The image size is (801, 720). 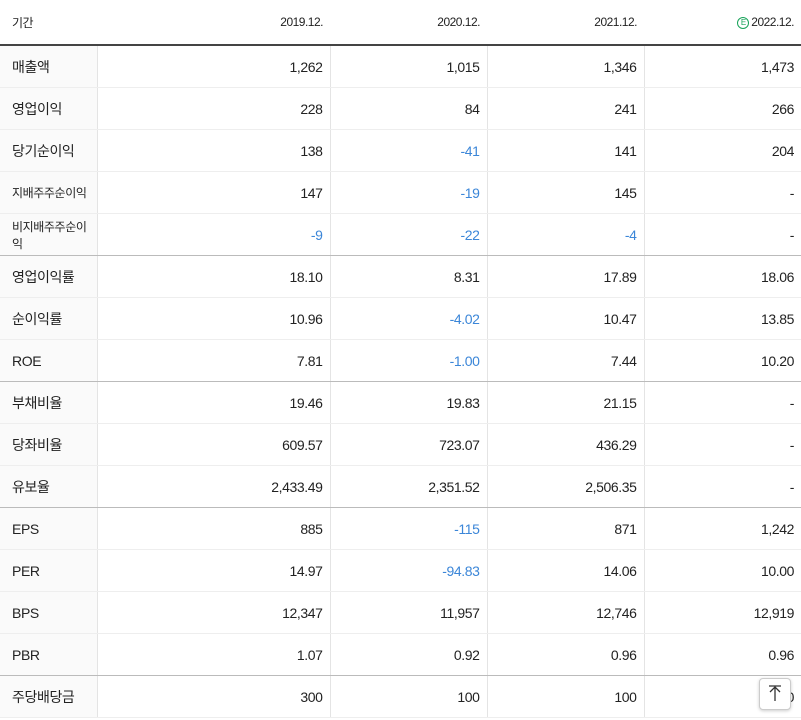 I want to click on value-cell: 12,347, so click(x=213, y=612).